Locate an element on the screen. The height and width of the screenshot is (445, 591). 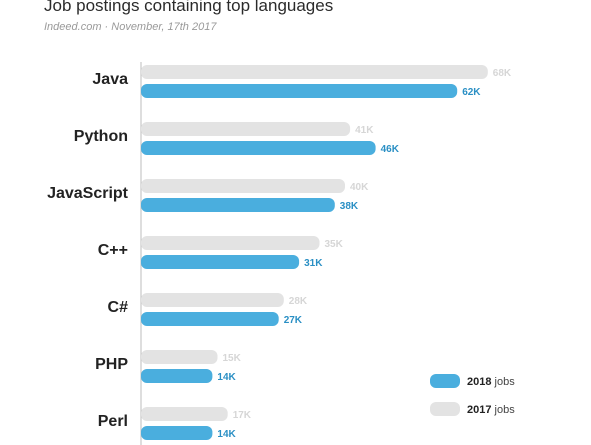
data-label-2018: 31K is located at coordinates (313, 263).